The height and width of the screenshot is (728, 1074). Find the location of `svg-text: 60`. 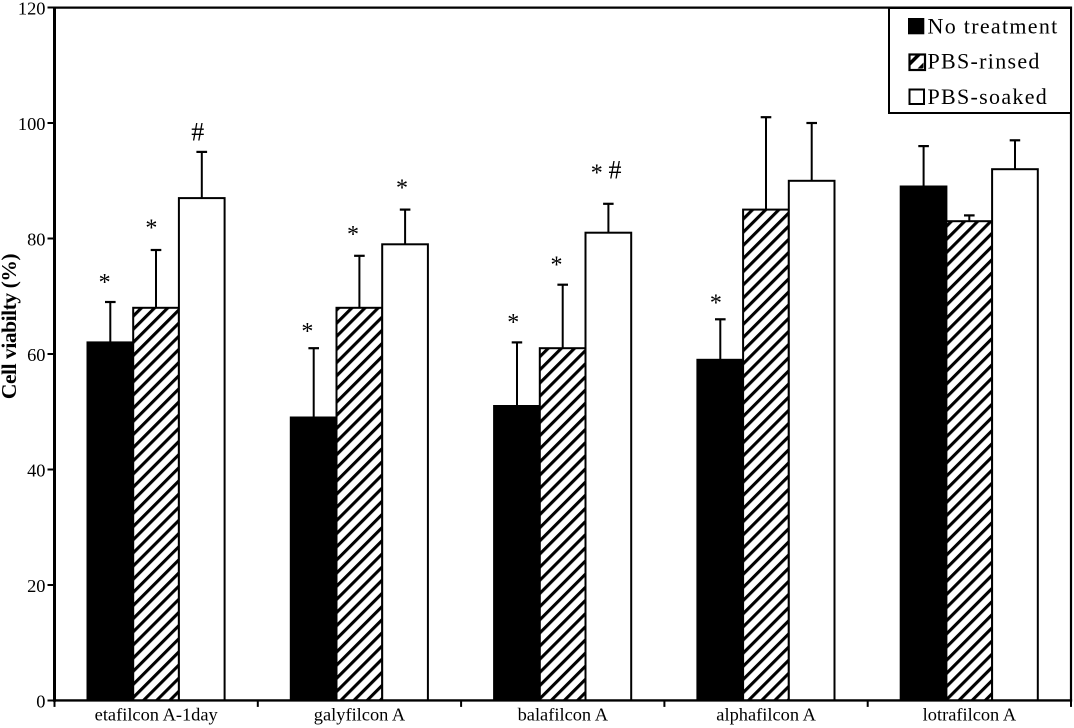

svg-text: 60 is located at coordinates (36, 355).